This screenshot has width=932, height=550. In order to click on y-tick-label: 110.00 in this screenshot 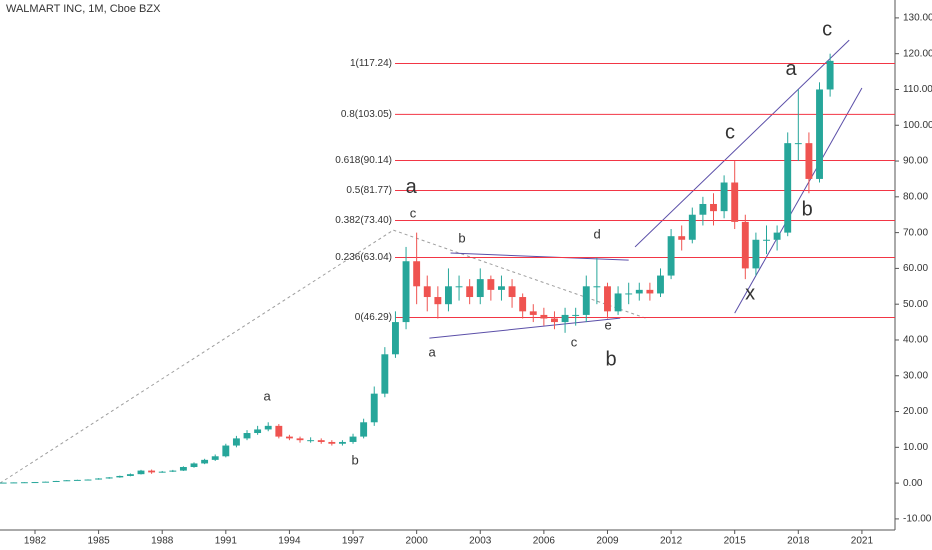, I will do `click(917, 89)`.